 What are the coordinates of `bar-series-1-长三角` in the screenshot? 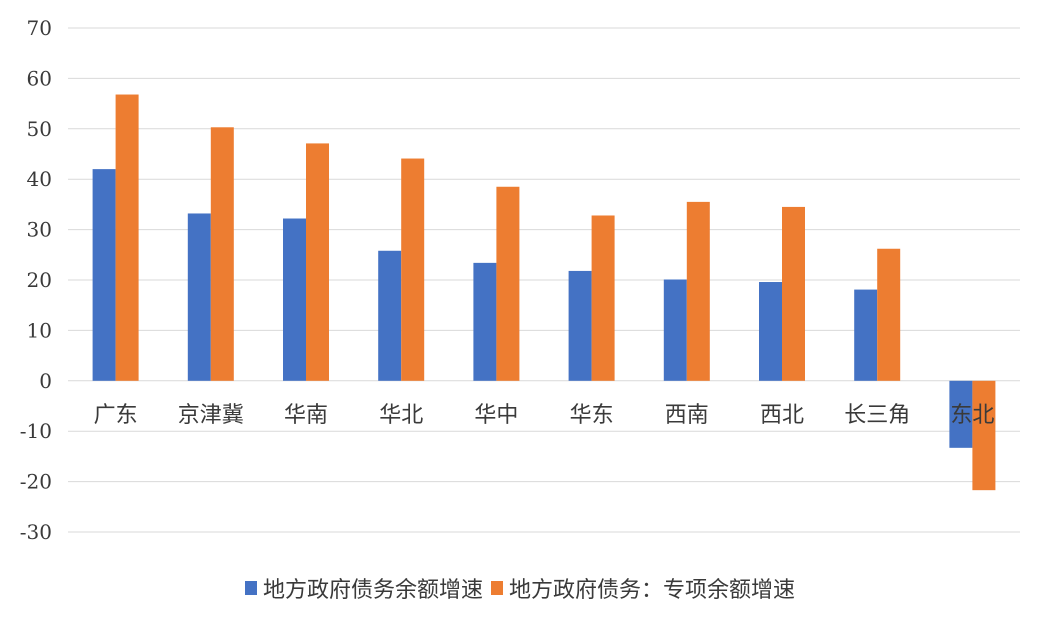 It's located at (866, 335).